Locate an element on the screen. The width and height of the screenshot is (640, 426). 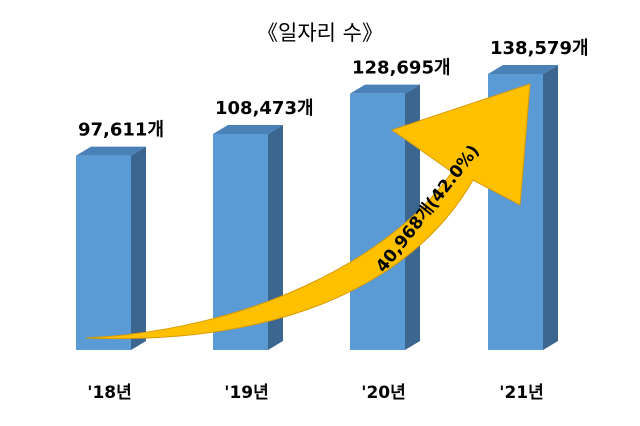
value-label: 97,611개 is located at coordinates (121, 130).